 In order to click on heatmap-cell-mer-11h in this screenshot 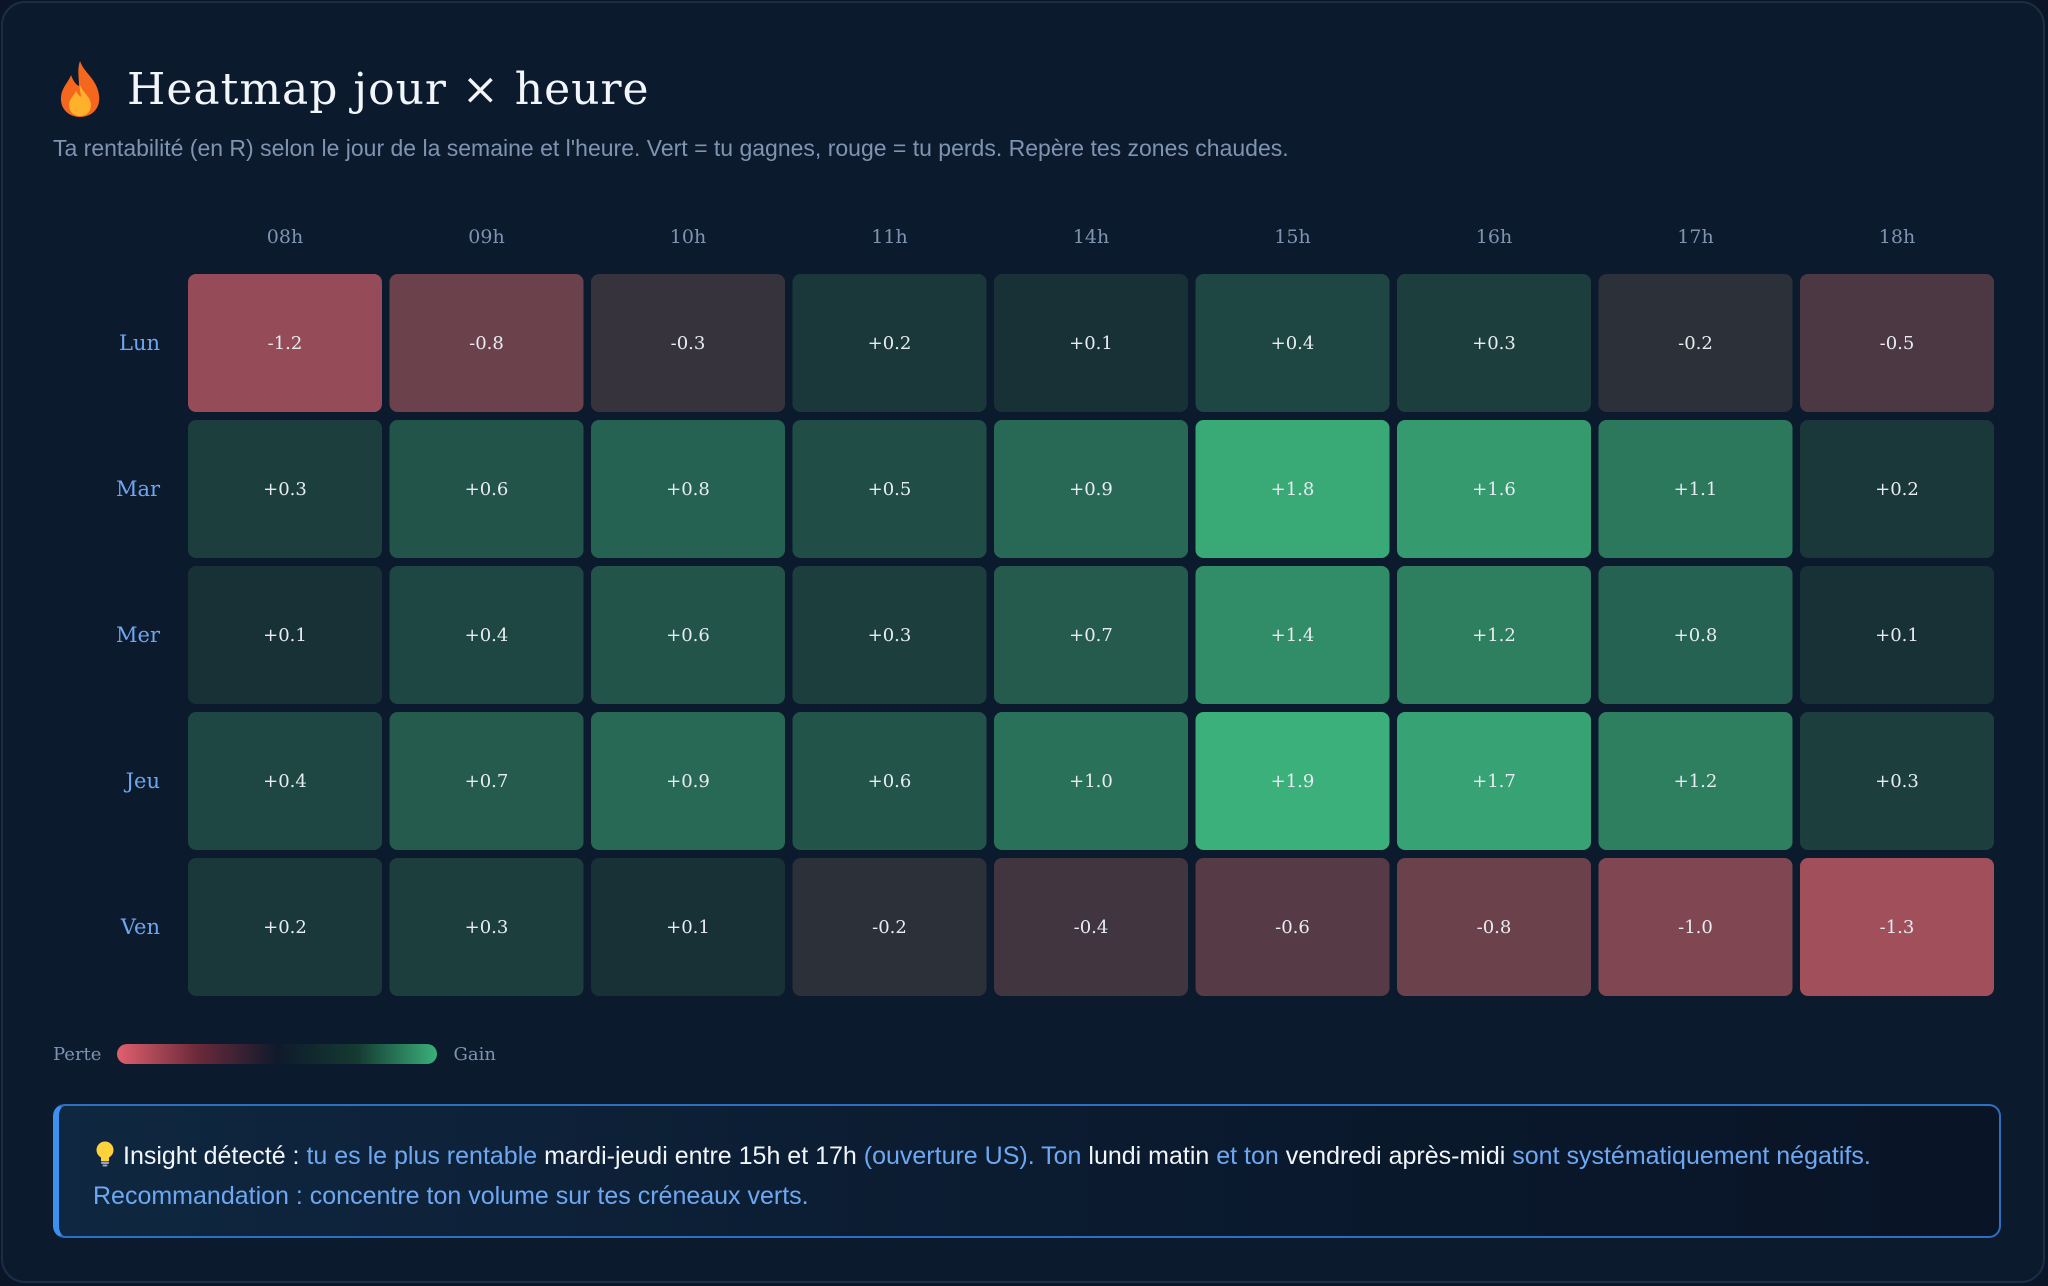, I will do `click(889, 635)`.